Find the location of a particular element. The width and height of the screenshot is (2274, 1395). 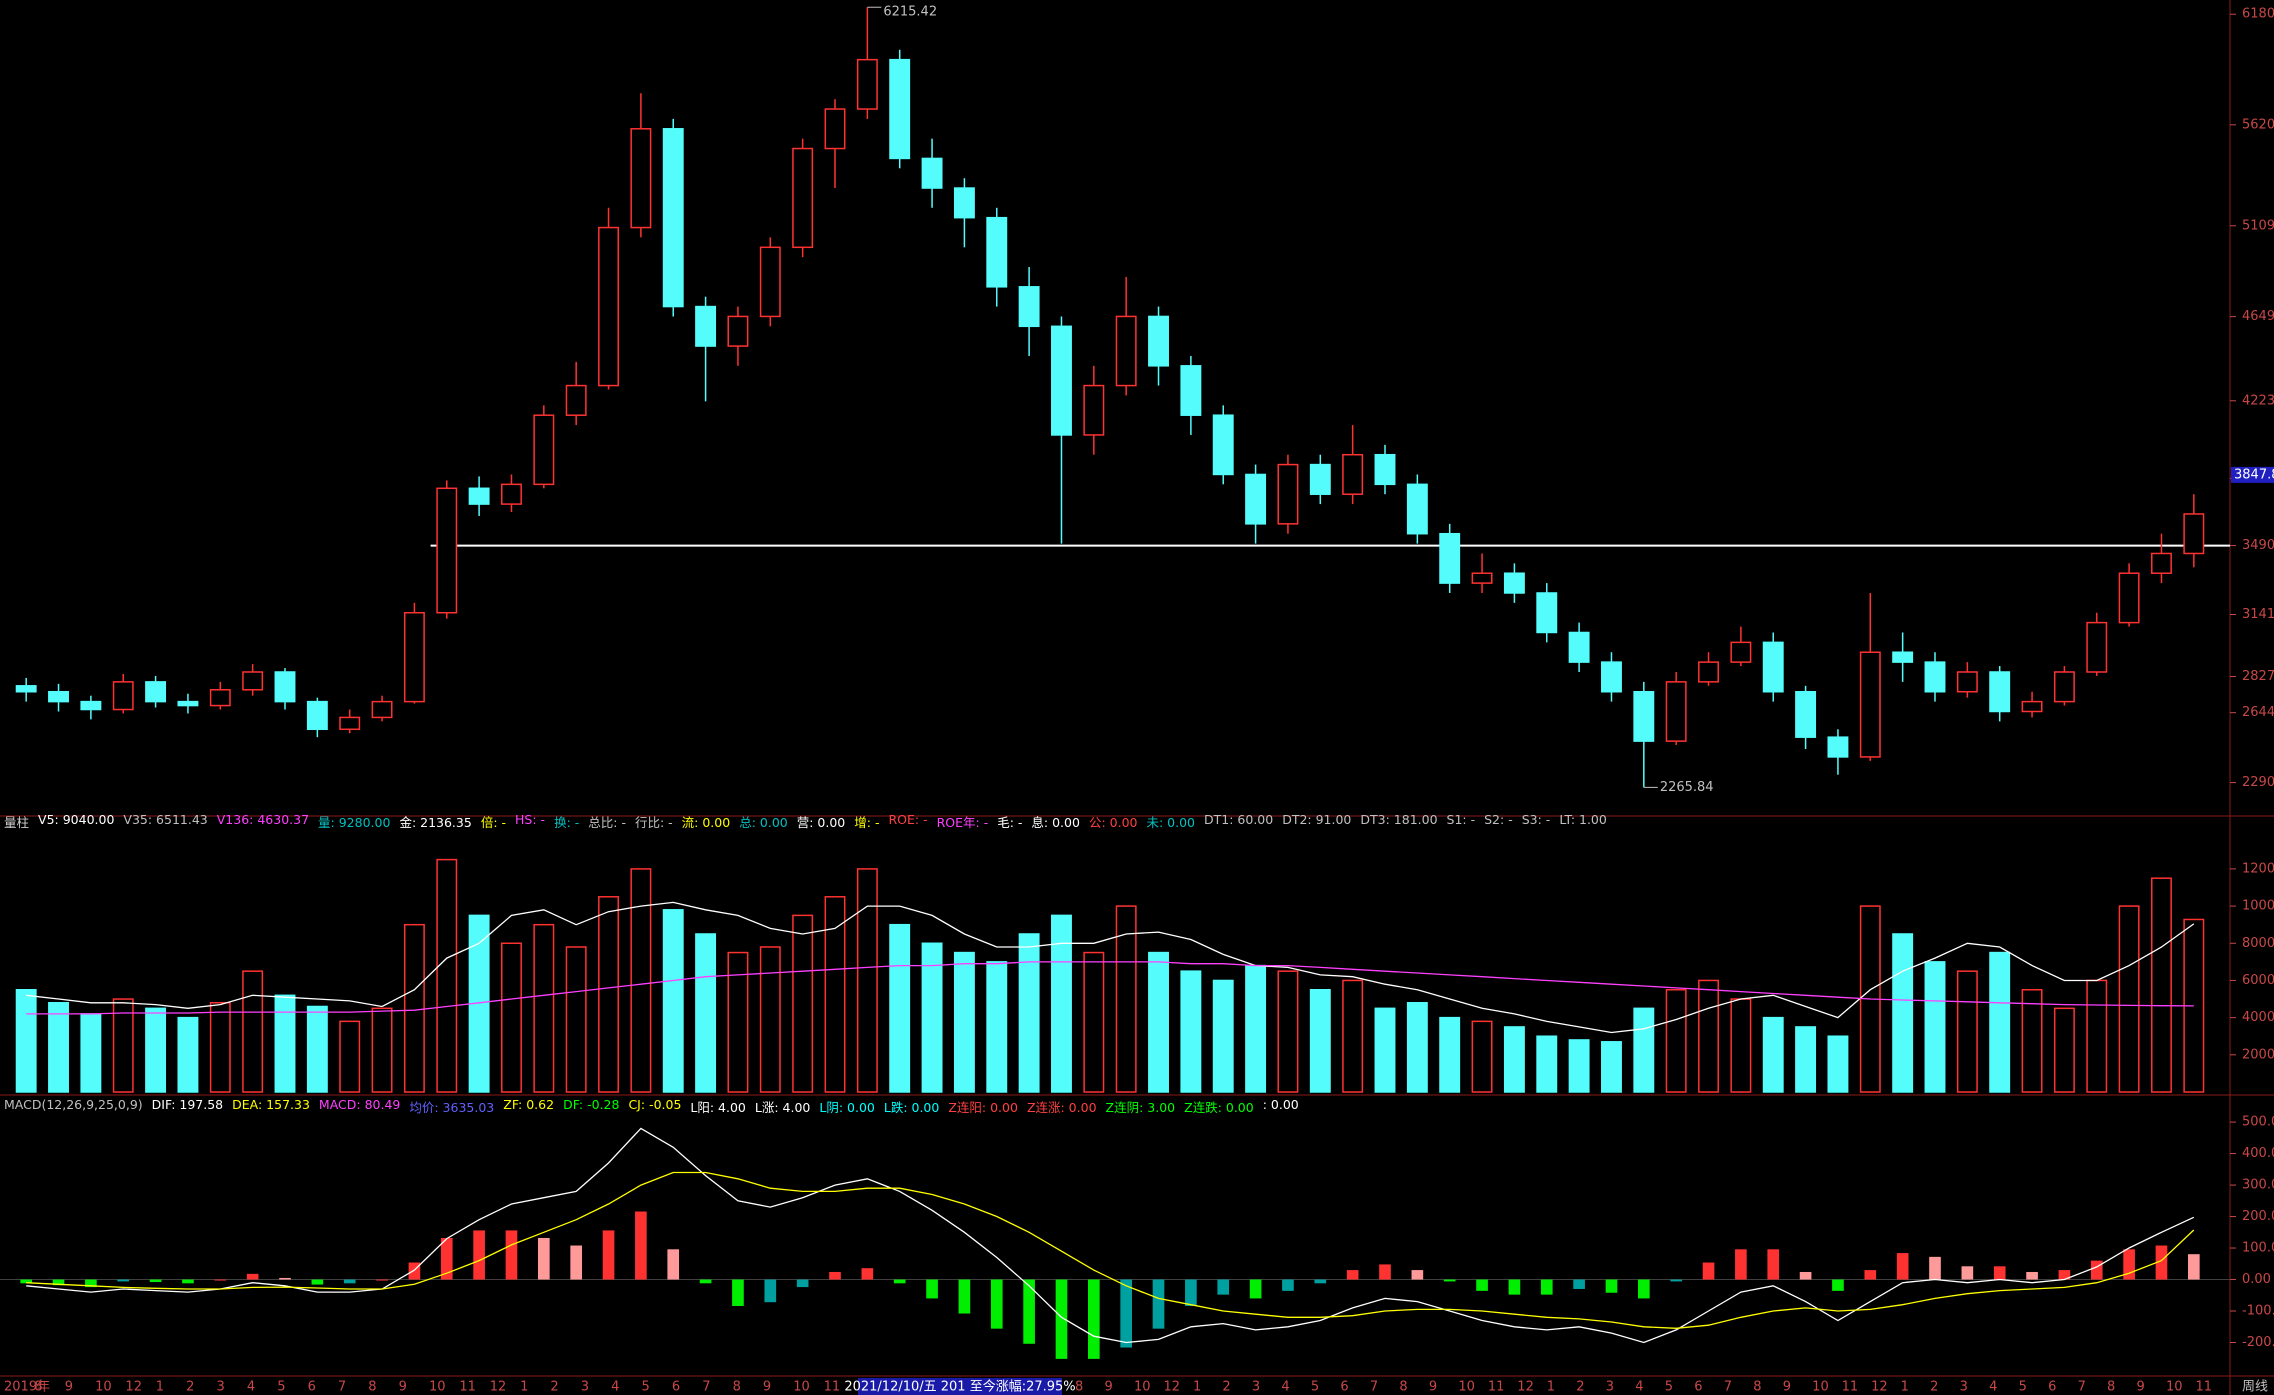

y-tick-label: 8000 is located at coordinates (2258, 943).